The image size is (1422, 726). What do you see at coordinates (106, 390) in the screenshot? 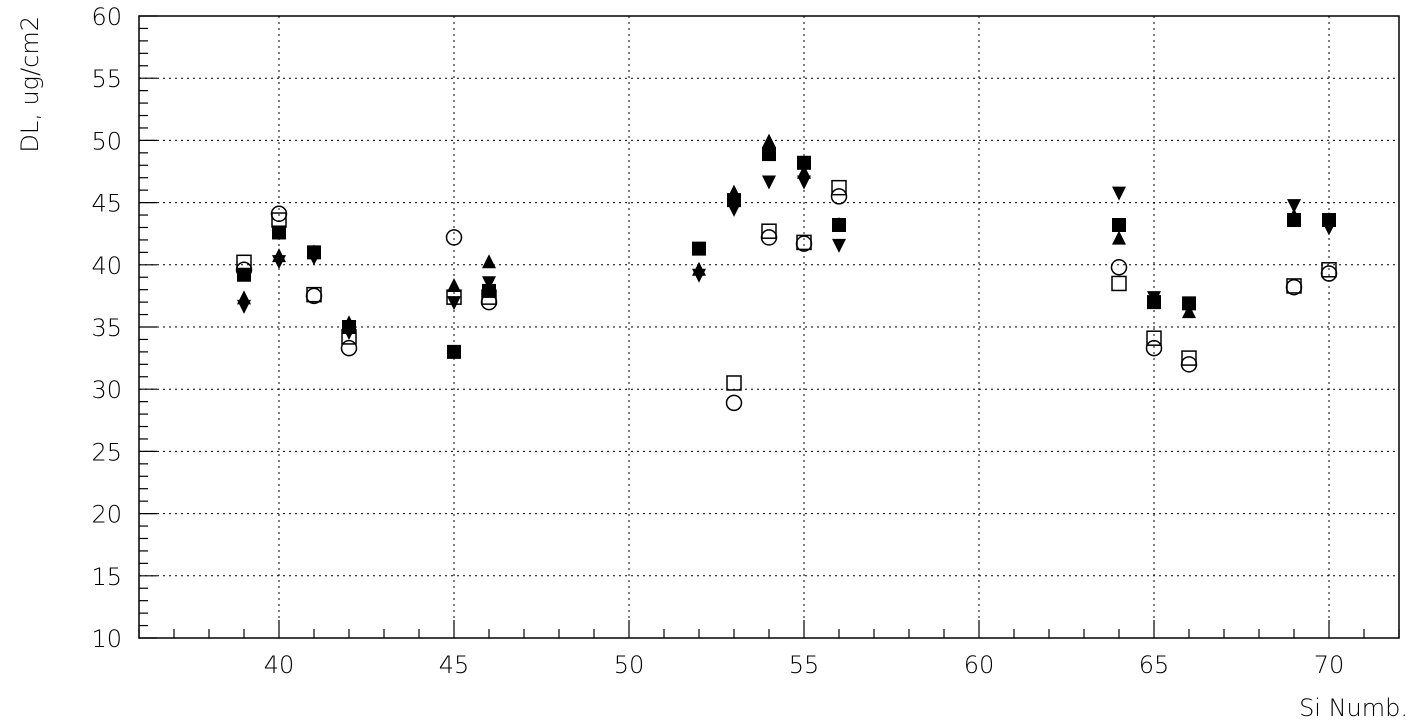
I see `y-tick-label: 30` at bounding box center [106, 390].